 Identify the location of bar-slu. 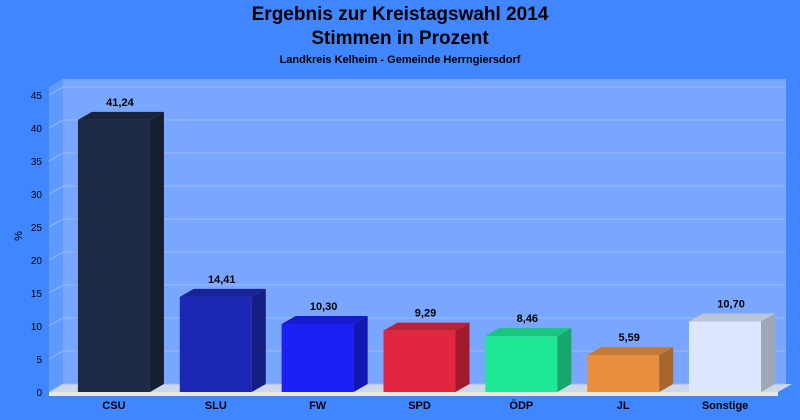
(222, 340).